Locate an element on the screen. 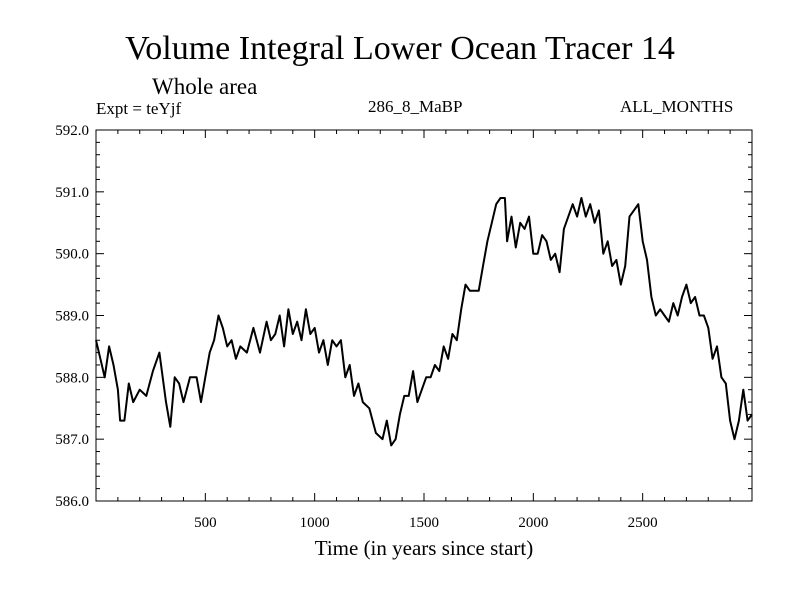  y-tick-label: 589.0 is located at coordinates (72, 317).